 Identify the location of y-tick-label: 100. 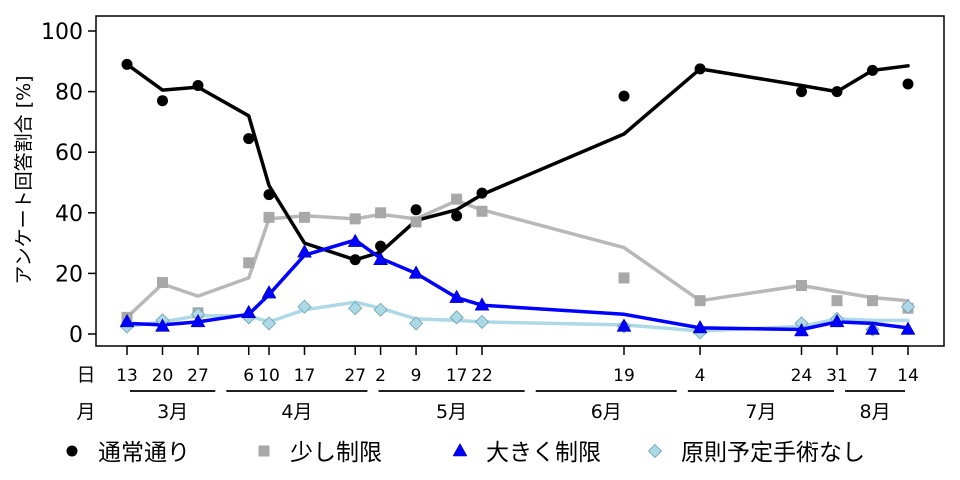
(62, 32).